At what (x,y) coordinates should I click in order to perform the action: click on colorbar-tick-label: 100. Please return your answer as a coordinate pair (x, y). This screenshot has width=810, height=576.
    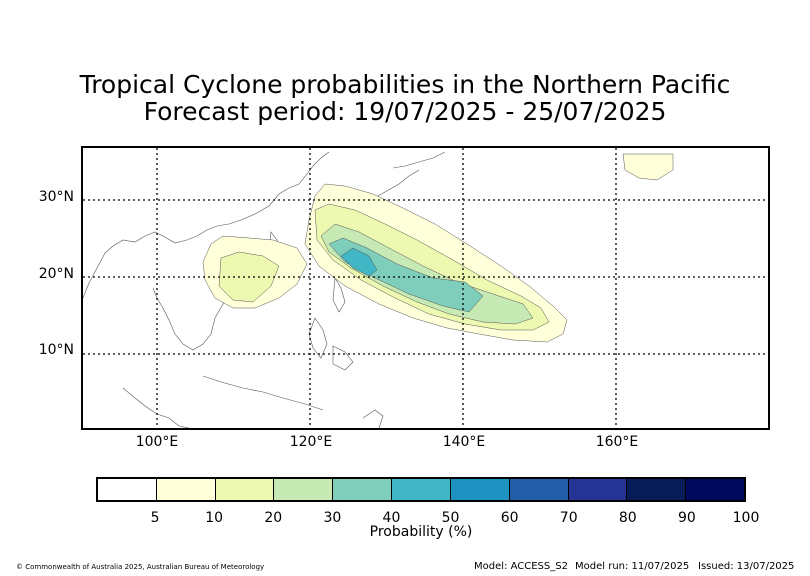
    Looking at the image, I should click on (746, 518).